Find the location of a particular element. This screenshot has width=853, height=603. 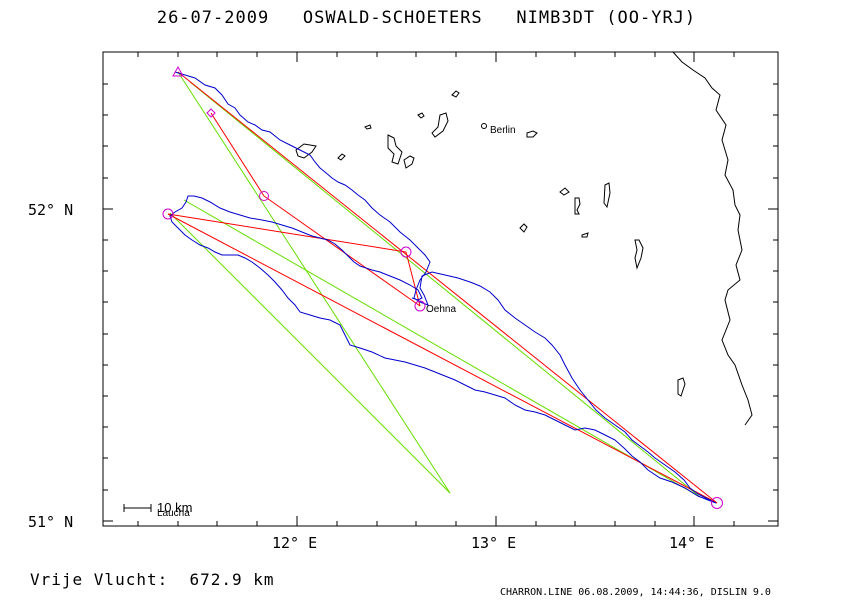

distance-value: 672.9 km is located at coordinates (232, 579).